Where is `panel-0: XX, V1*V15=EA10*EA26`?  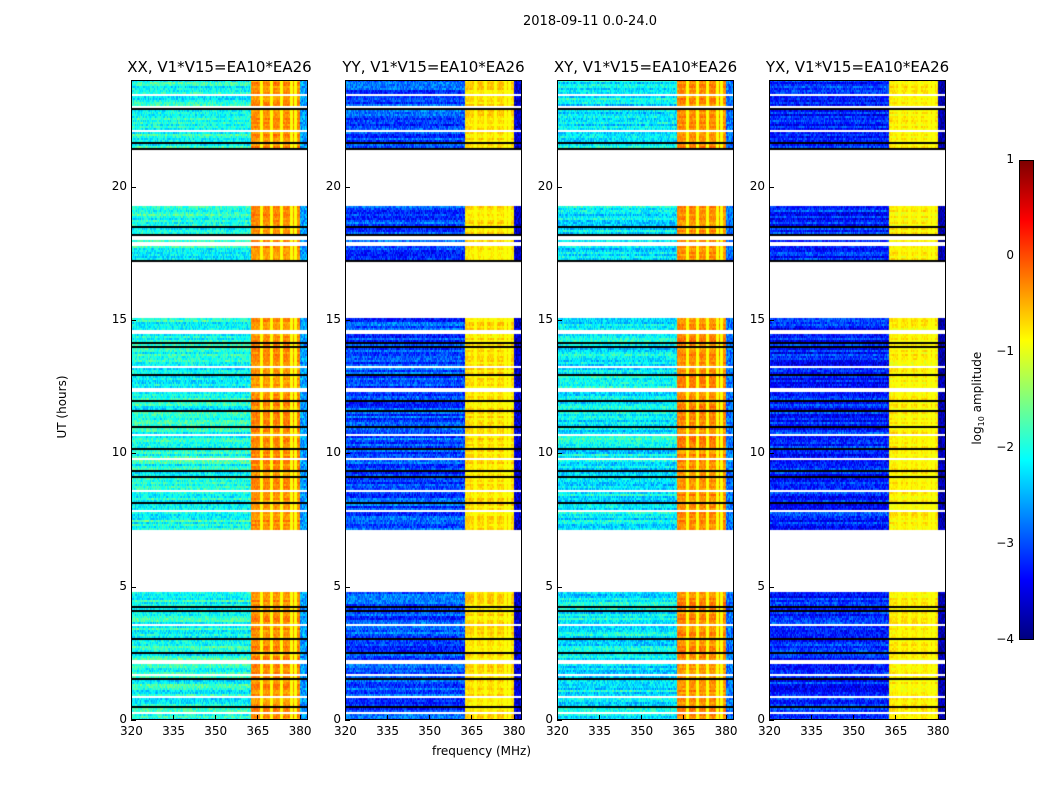 panel-0: XX, V1*V15=EA10*EA26 is located at coordinates (219, 389).